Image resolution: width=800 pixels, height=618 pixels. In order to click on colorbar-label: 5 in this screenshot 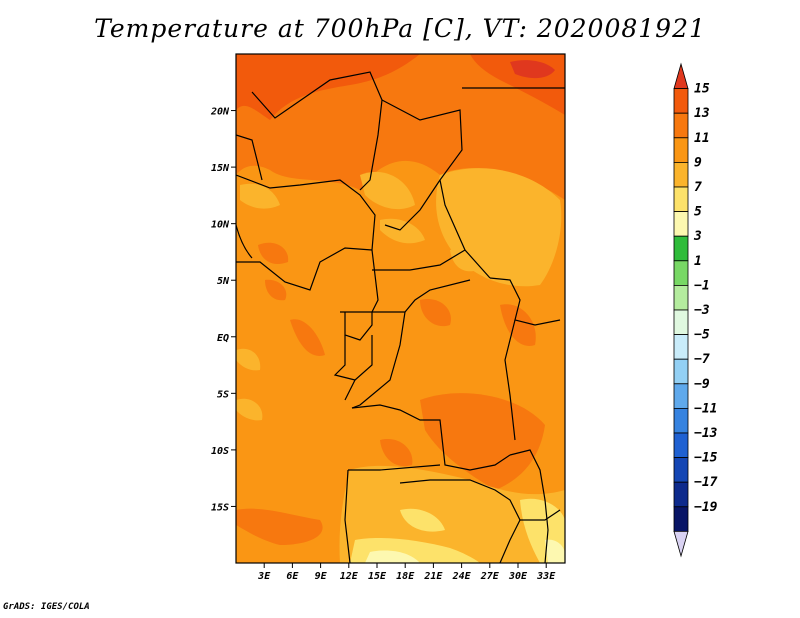, I will do `click(698, 212)`.